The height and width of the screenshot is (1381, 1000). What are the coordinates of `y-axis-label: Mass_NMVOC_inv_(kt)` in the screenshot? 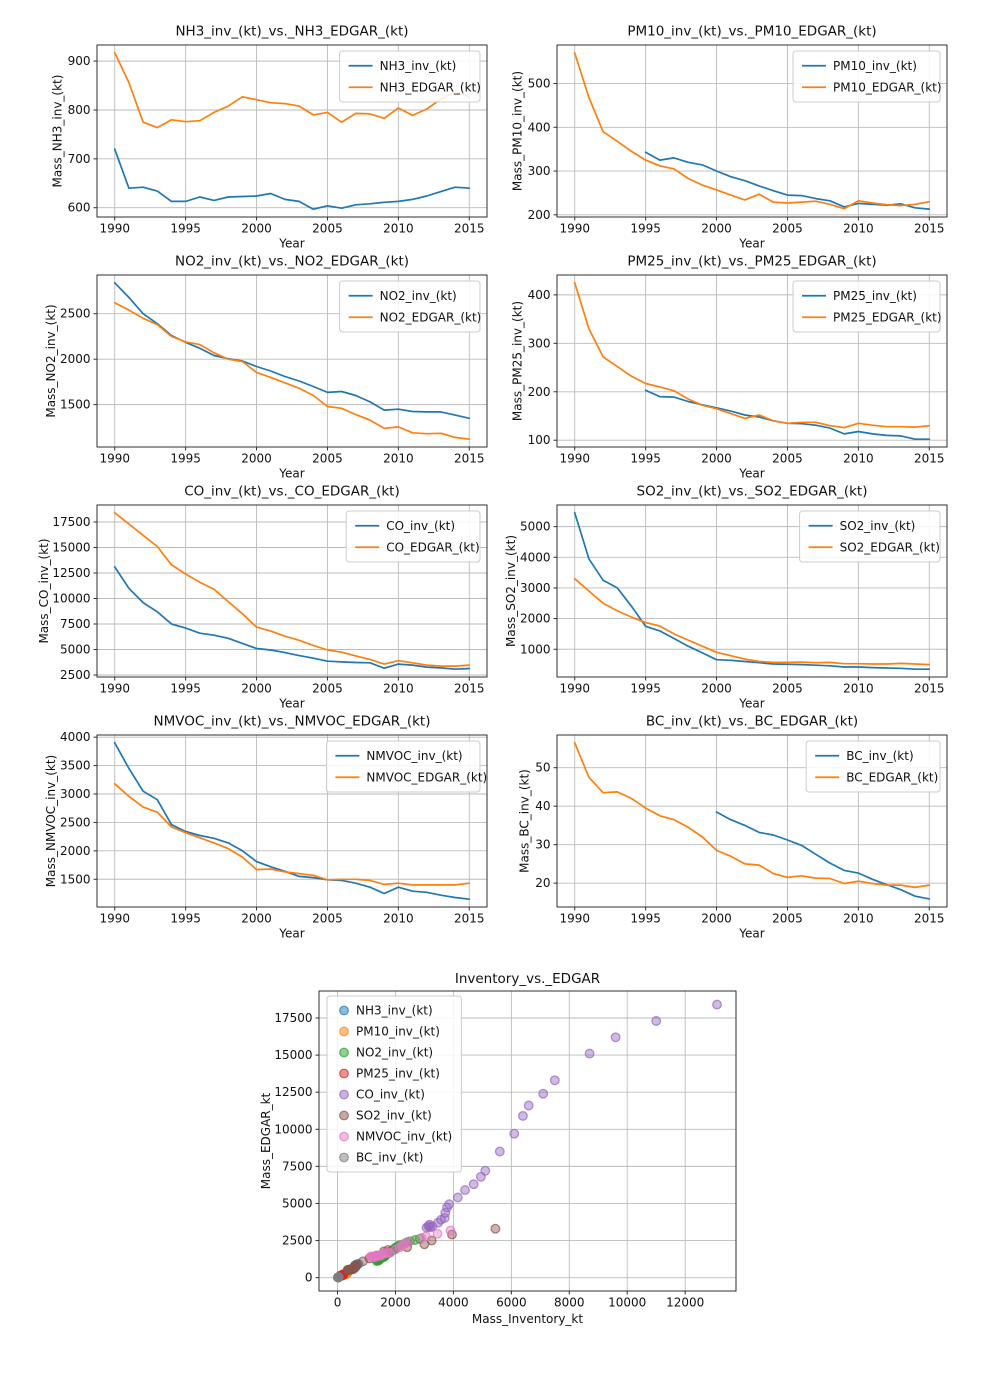 It's located at (51, 821).